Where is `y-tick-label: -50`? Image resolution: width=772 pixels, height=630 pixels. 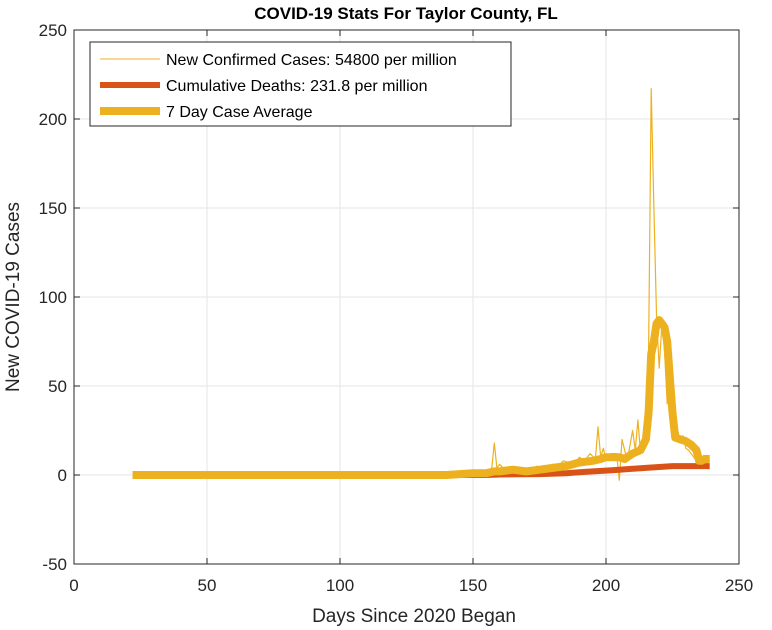
y-tick-label: -50 is located at coordinates (54, 564).